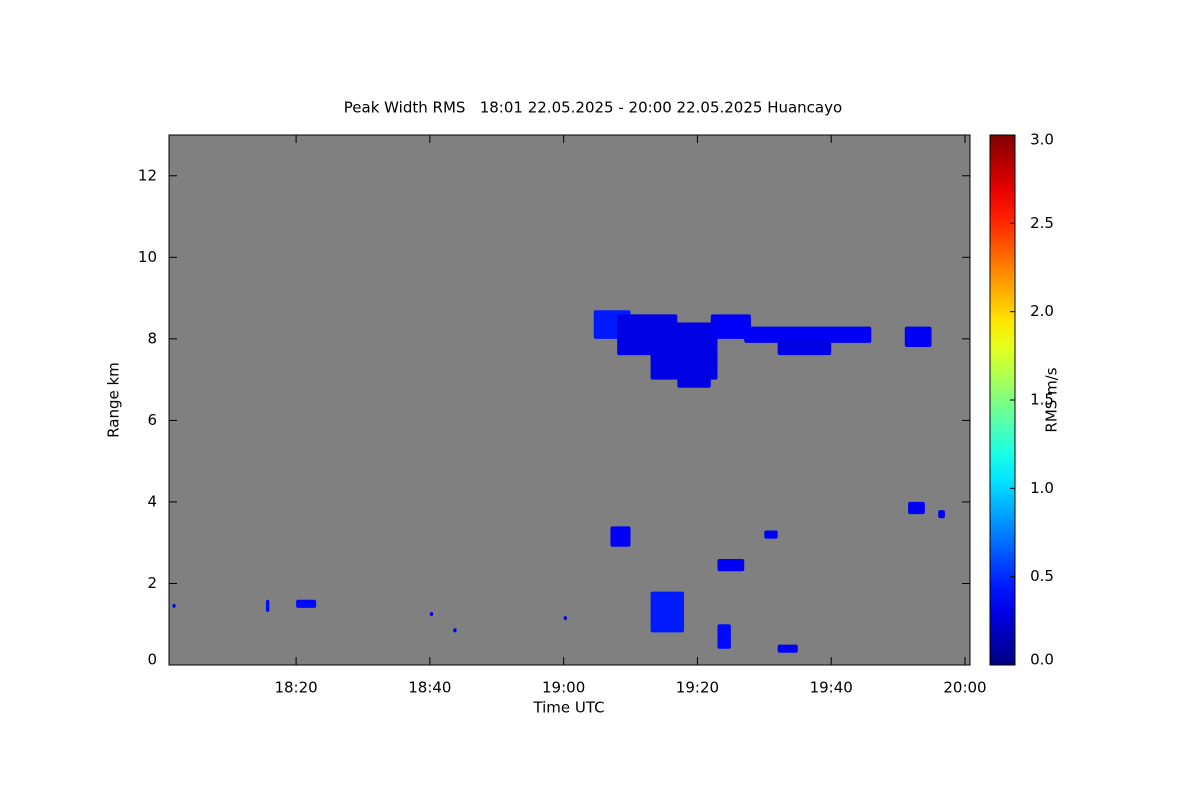  Describe the element at coordinates (114, 400) in the screenshot. I see `y-axis-label: Range km` at that location.